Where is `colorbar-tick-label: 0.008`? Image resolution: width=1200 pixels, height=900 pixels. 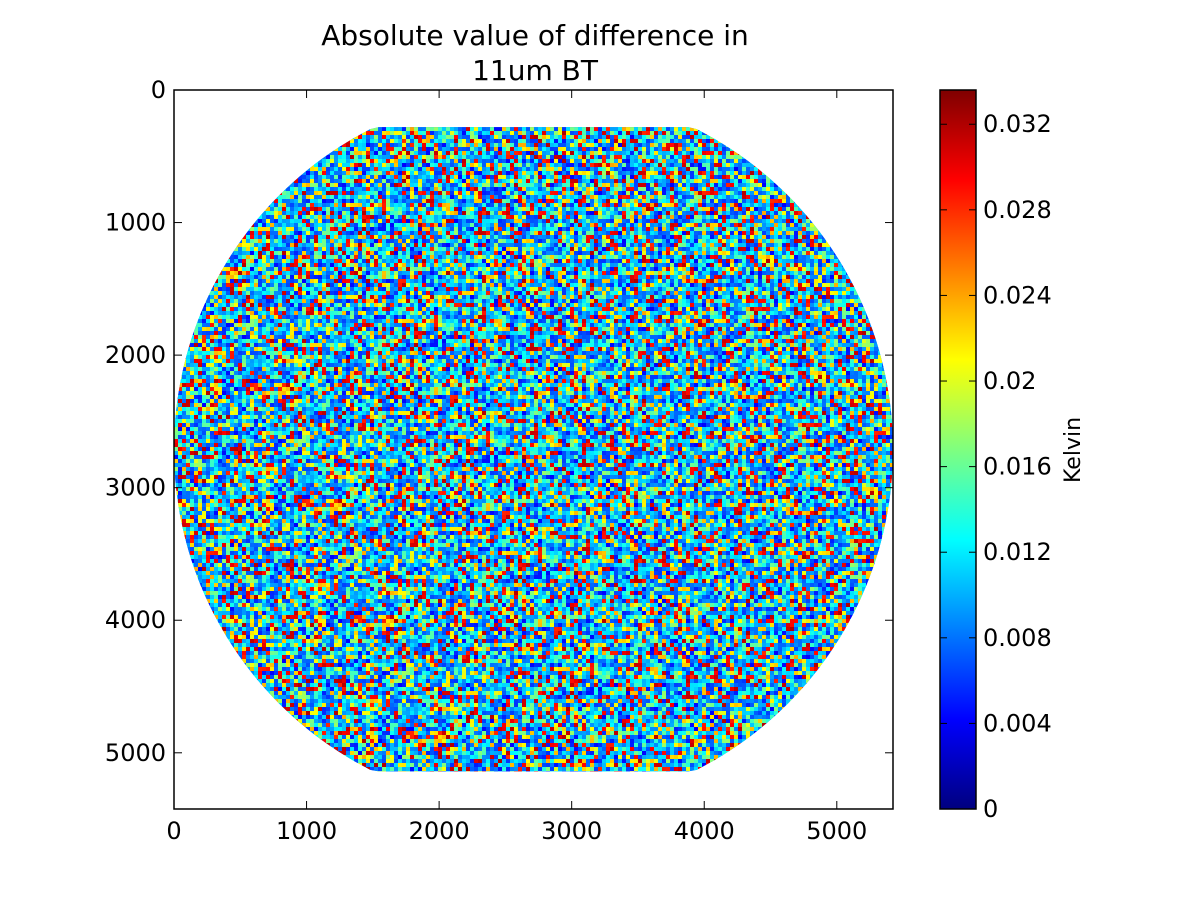
colorbar-tick-label: 0.008 is located at coordinates (1017, 638).